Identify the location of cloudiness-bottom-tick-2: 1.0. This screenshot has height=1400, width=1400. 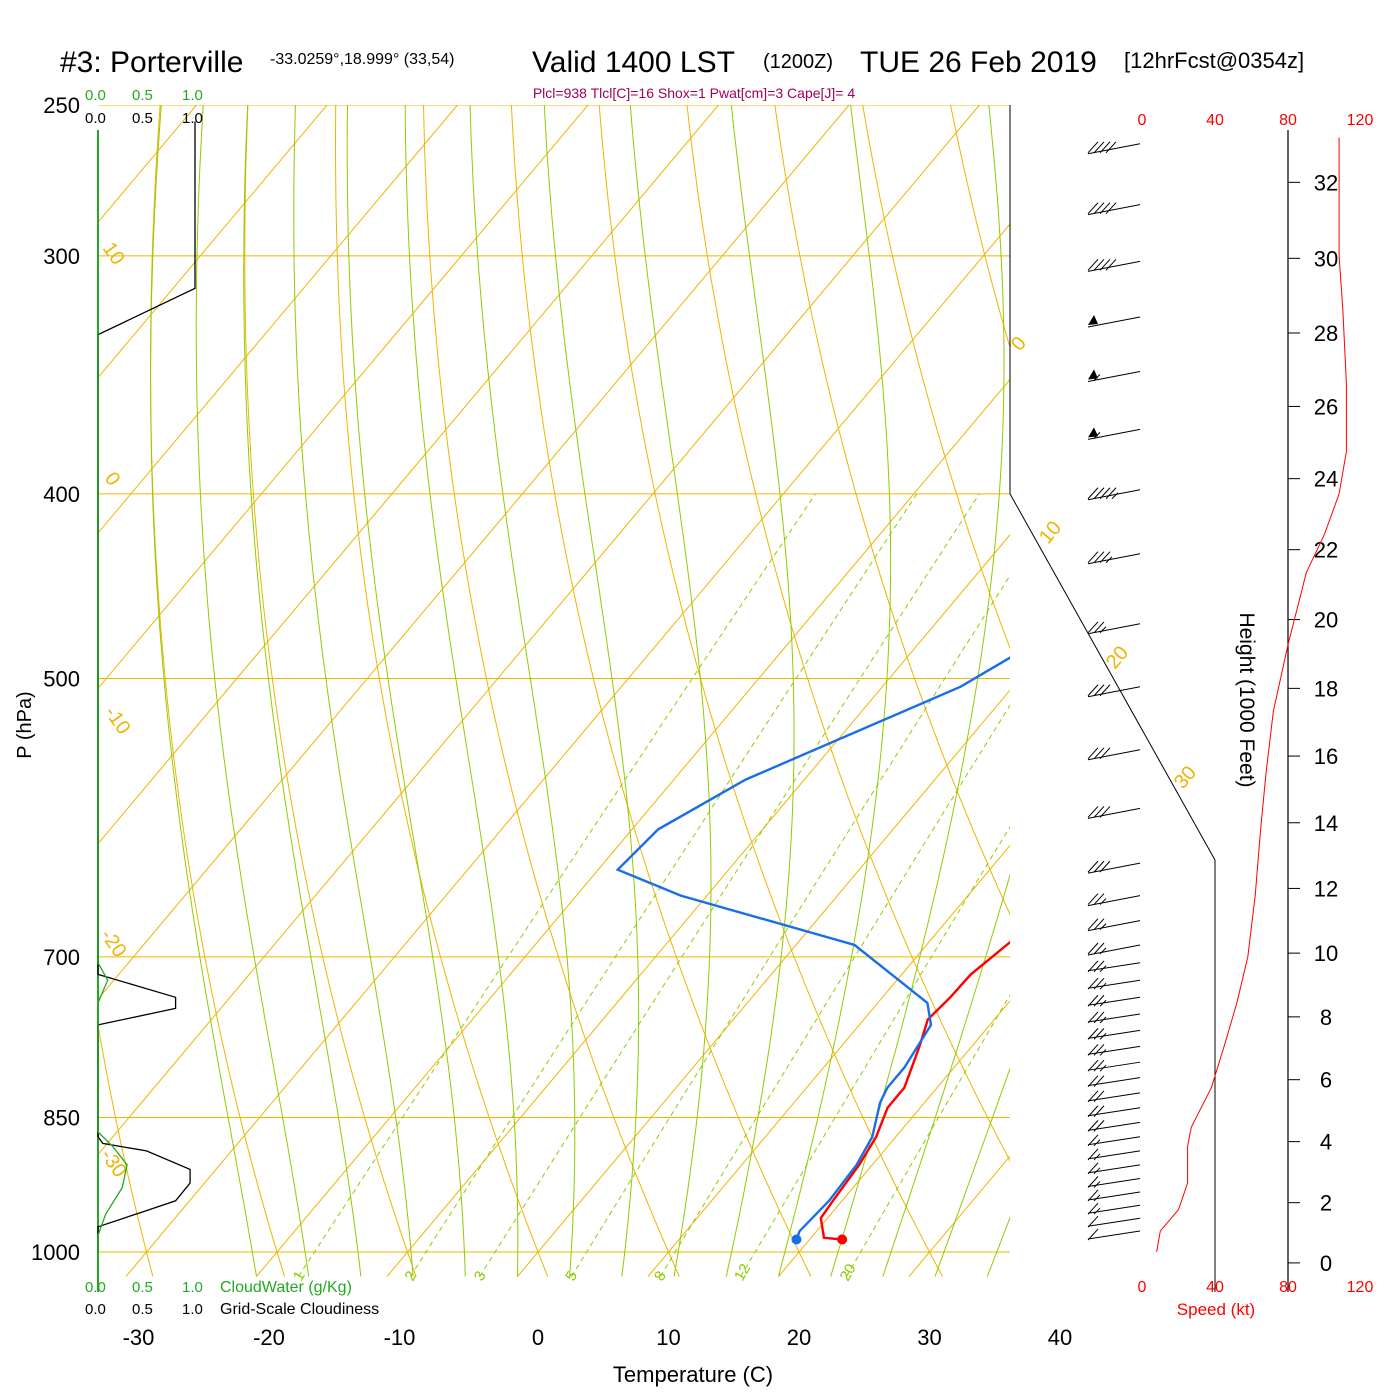
(192, 1309).